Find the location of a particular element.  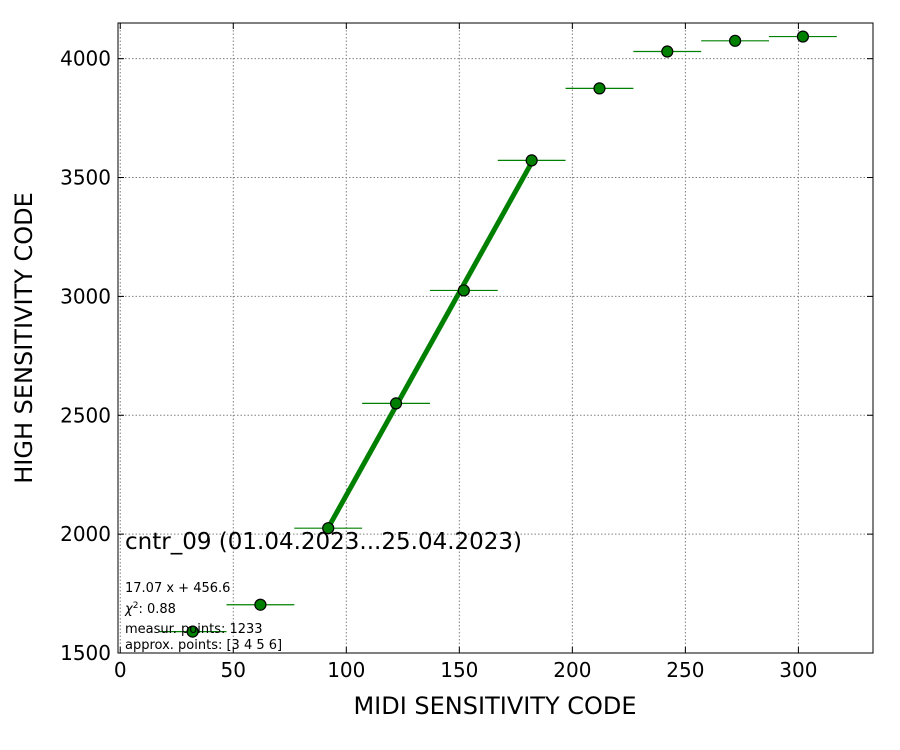

y-axis-title: HIGH SENSITIVITY CODE is located at coordinates (24, 338).